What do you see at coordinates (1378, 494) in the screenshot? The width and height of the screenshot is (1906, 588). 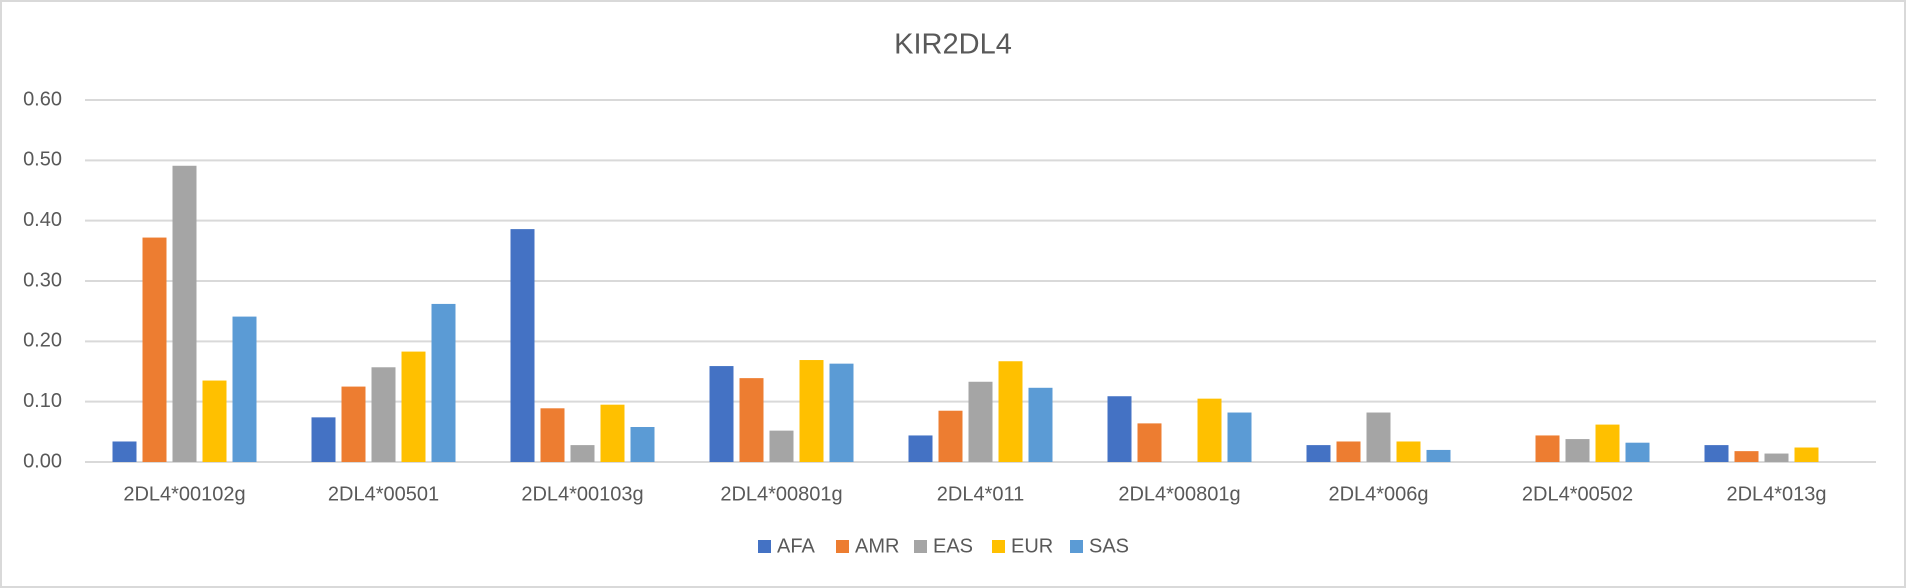 I see `x-tick-label: 2DL4*006g` at bounding box center [1378, 494].